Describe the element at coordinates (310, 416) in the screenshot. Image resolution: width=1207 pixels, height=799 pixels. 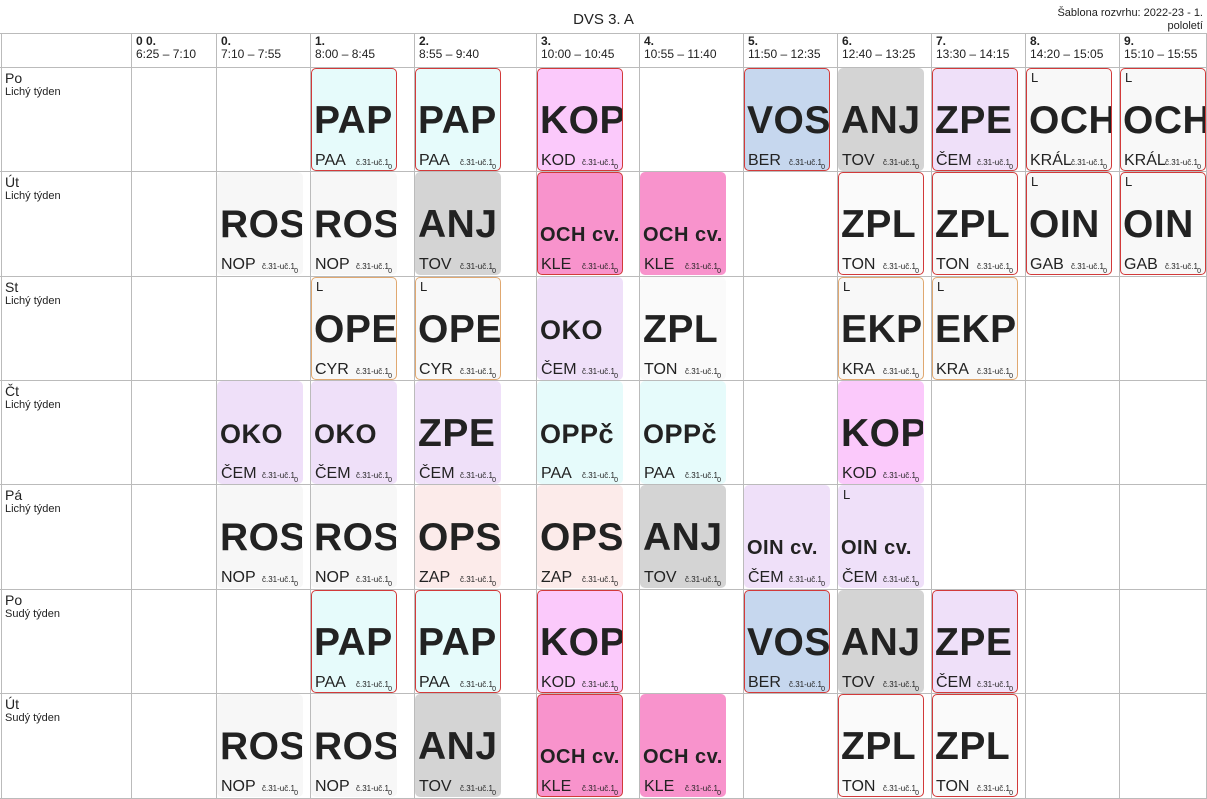
I see `grid-col-line` at that location.